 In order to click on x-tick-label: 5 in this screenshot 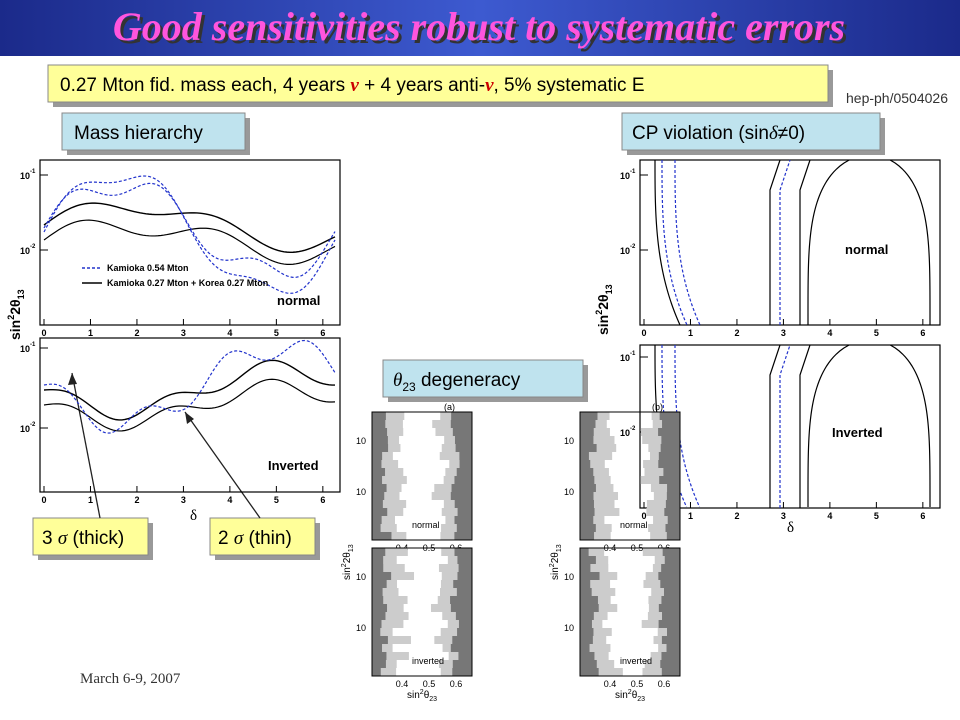, I will do `click(276, 500)`.